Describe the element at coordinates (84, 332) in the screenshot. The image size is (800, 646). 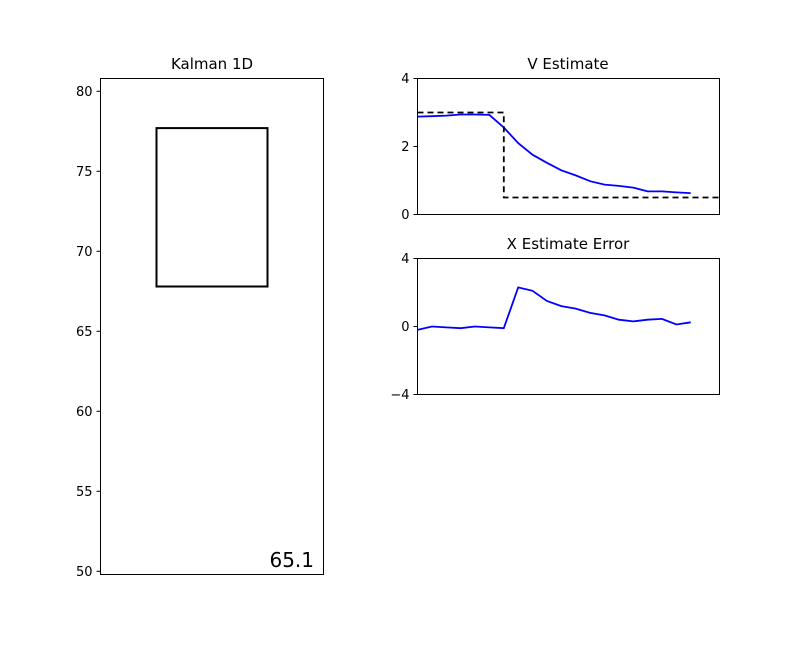
I see `kalman-1d-y-tick-label: 65` at that location.